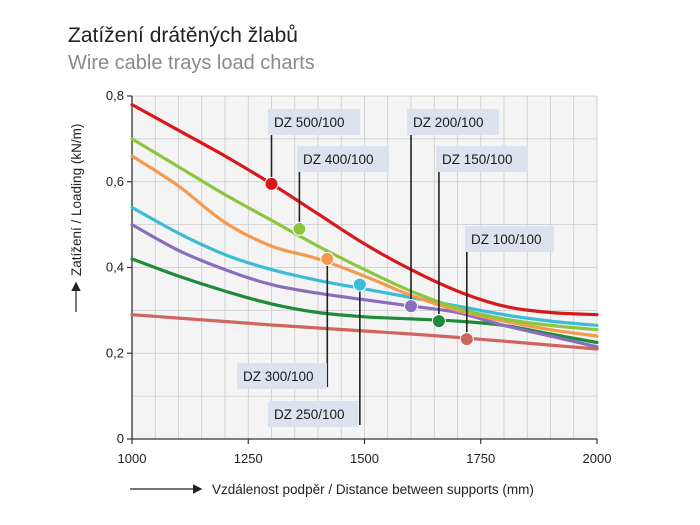  I want to click on x-tick-label: 1000, so click(132, 458).